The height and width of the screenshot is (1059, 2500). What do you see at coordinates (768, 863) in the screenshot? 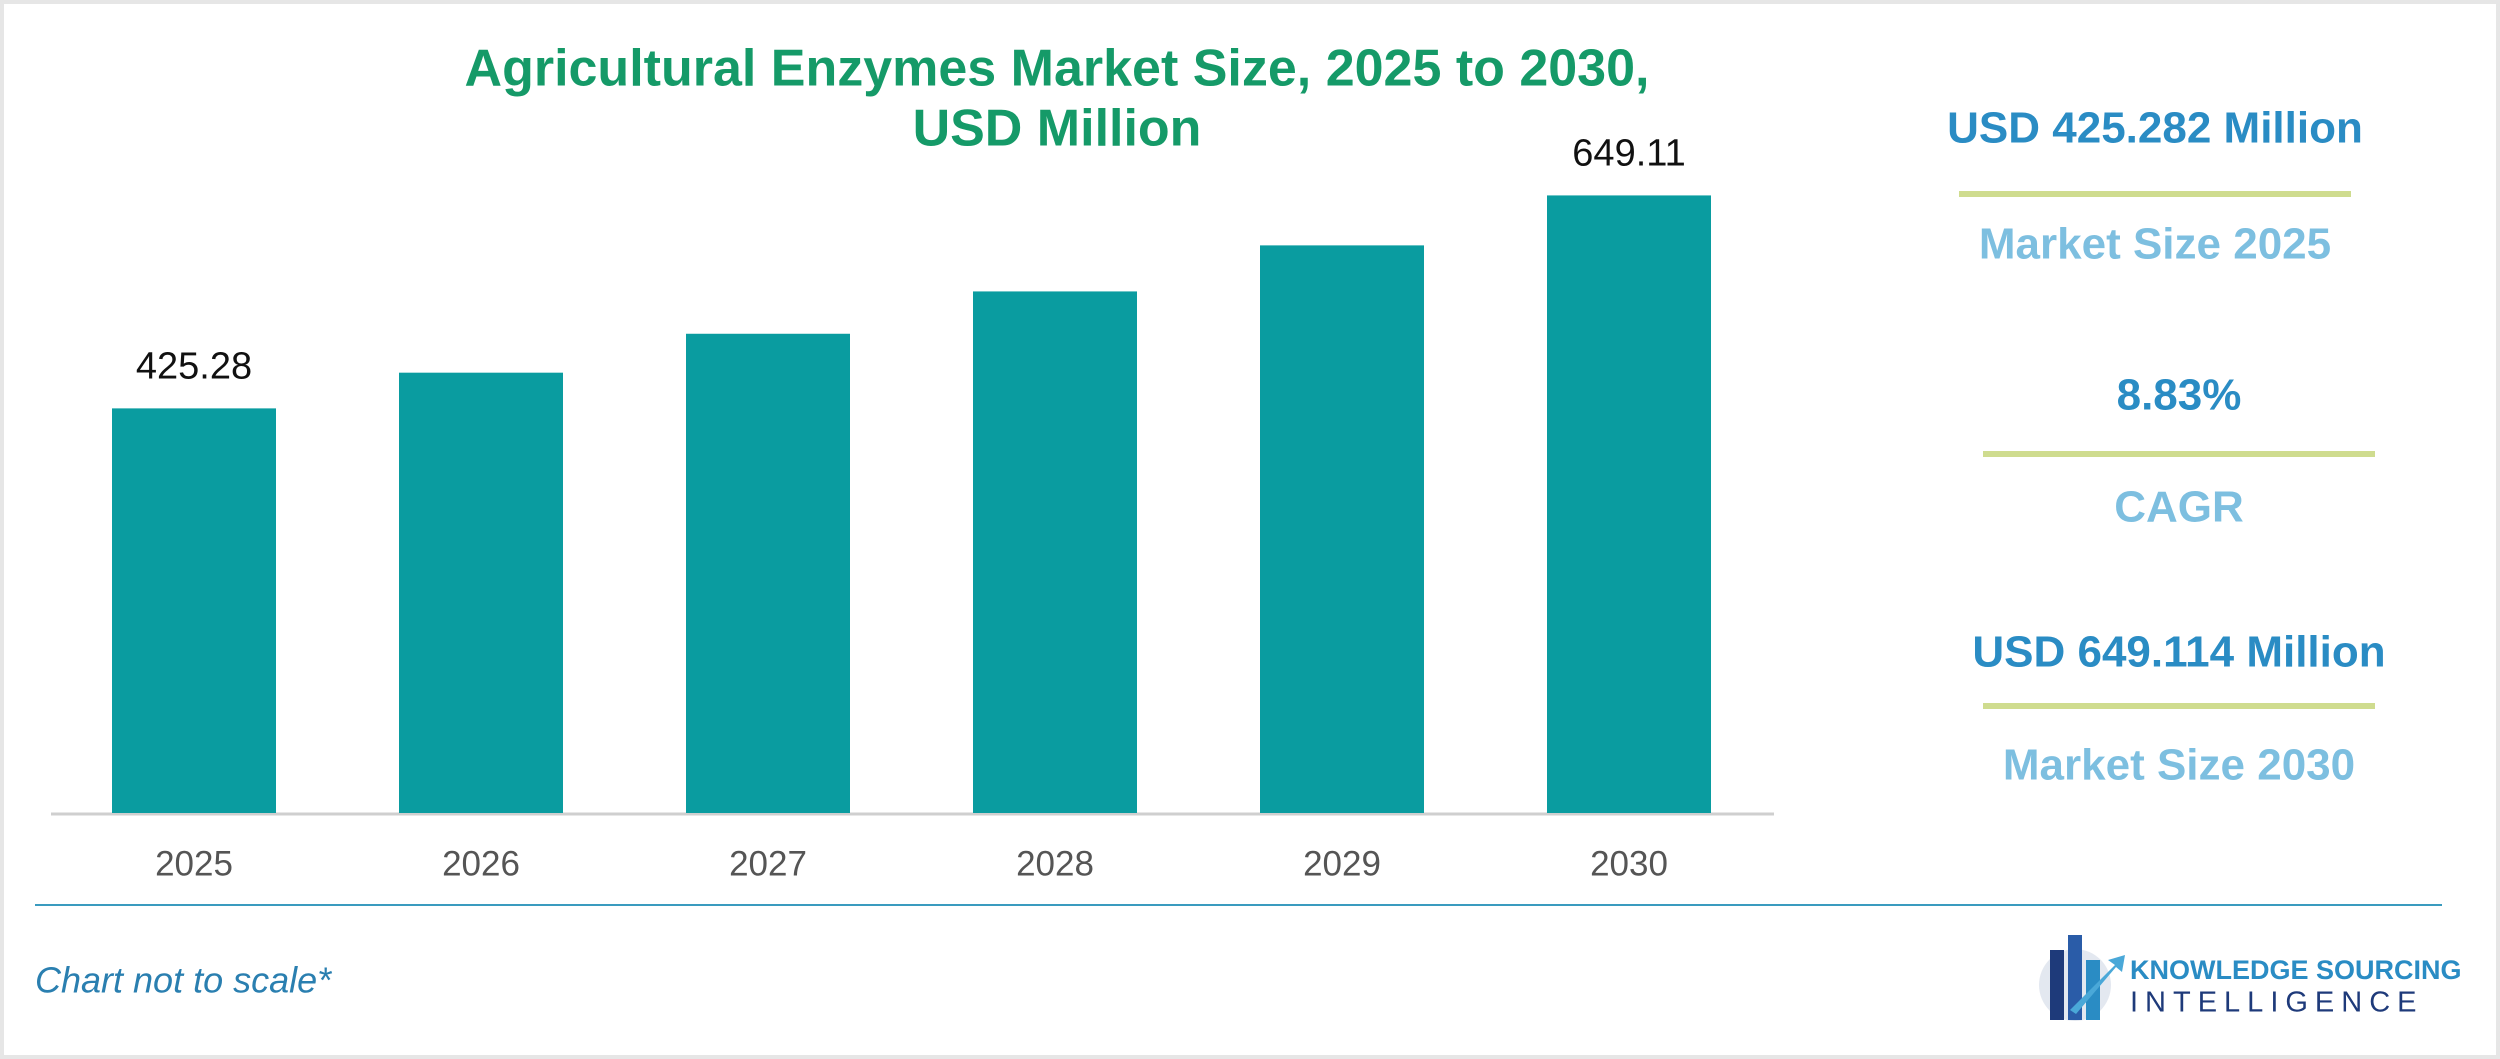
I see `x-tick-label: 2027` at bounding box center [768, 863].